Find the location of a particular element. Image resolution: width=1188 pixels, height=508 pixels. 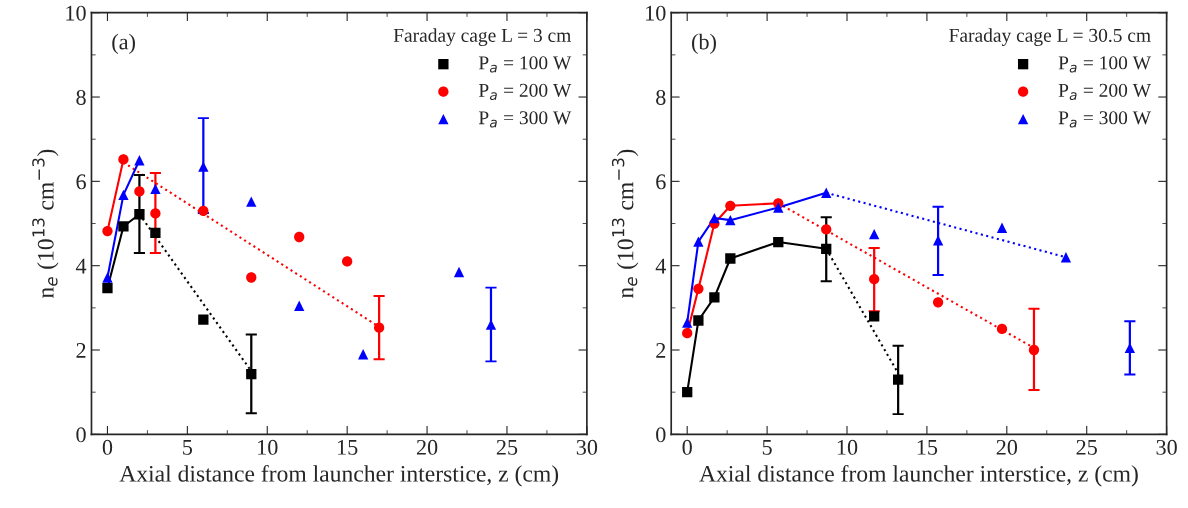

text: (b) is located at coordinates (704, 43).